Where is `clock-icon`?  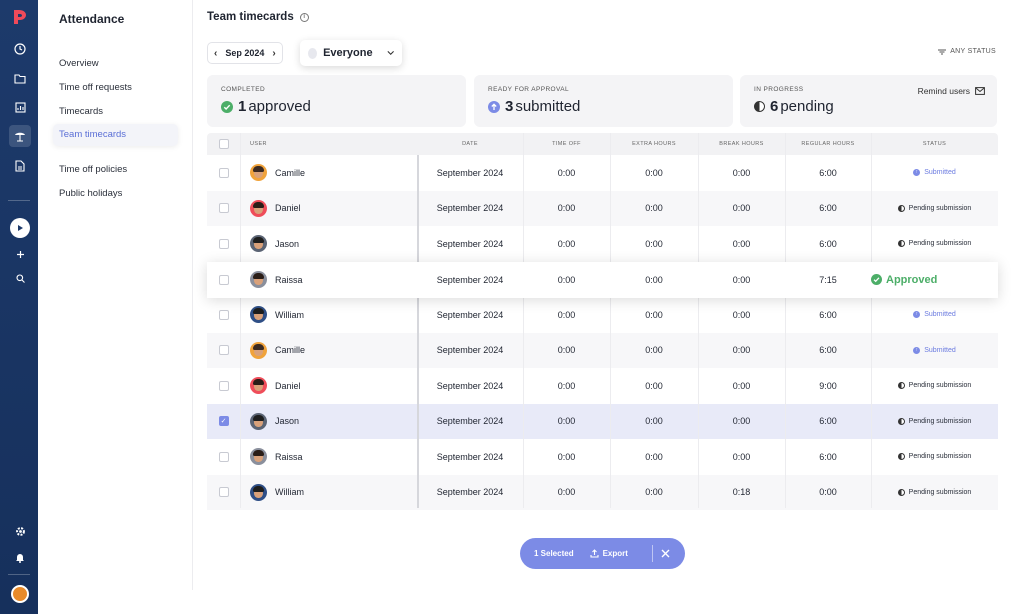 clock-icon is located at coordinates (20, 49).